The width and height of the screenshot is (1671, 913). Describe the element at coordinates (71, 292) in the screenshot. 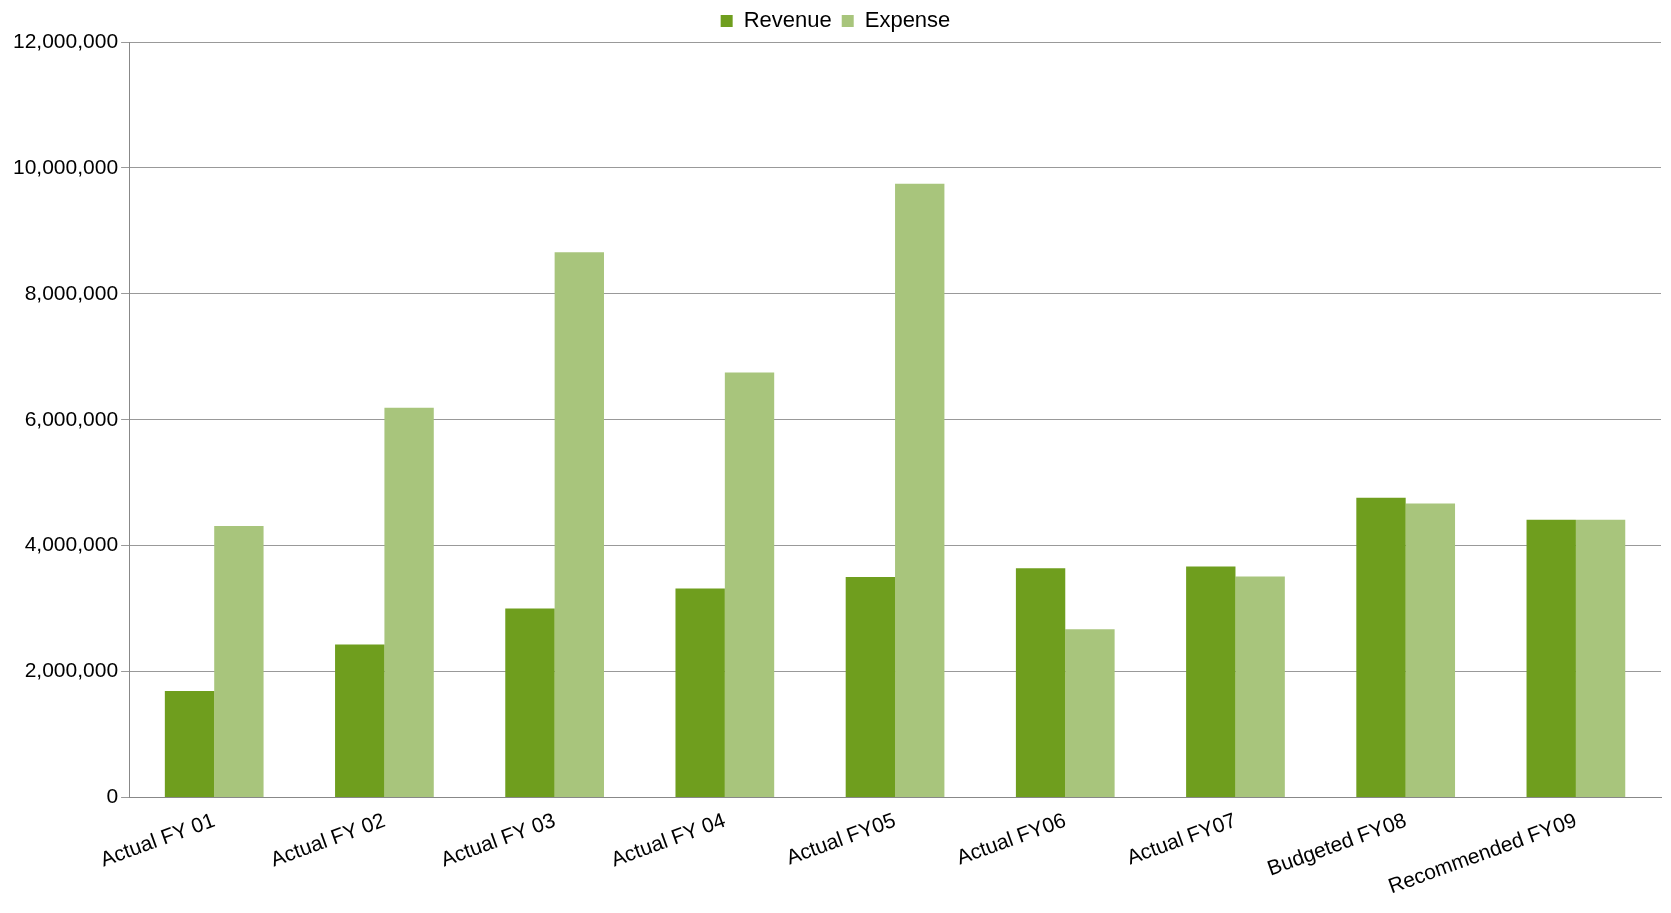

I see `y-tick-label: 8,000,000` at that location.